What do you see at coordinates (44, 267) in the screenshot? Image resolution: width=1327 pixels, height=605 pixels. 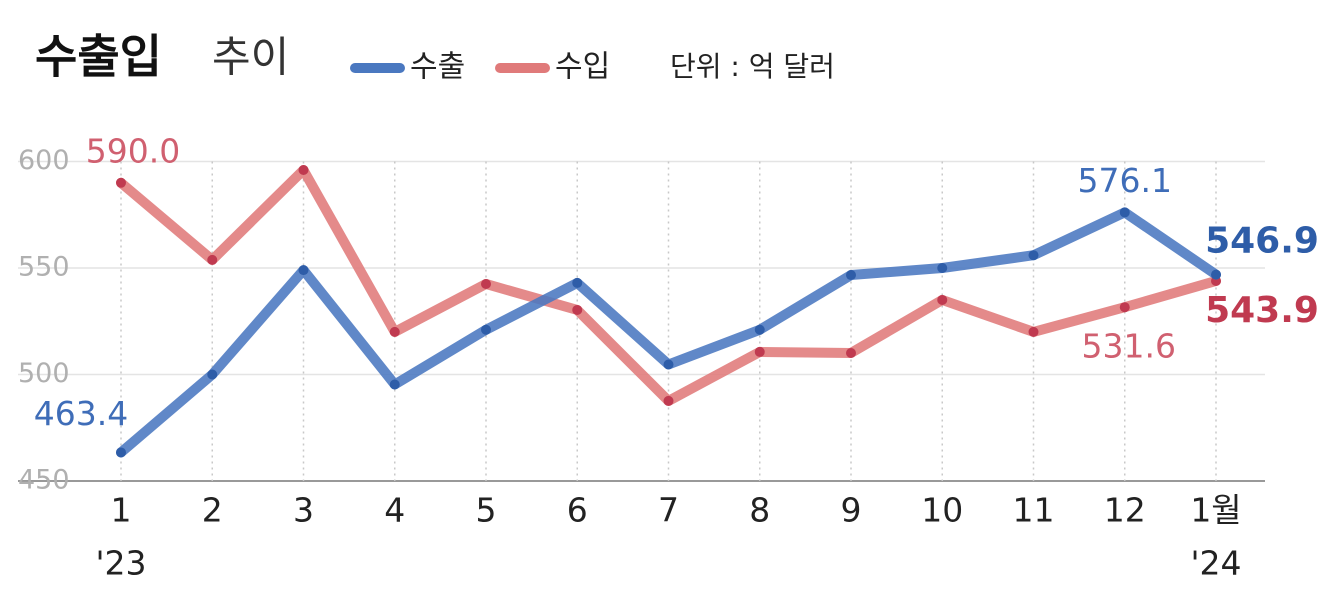 I see `y-tick-label: 550` at bounding box center [44, 267].